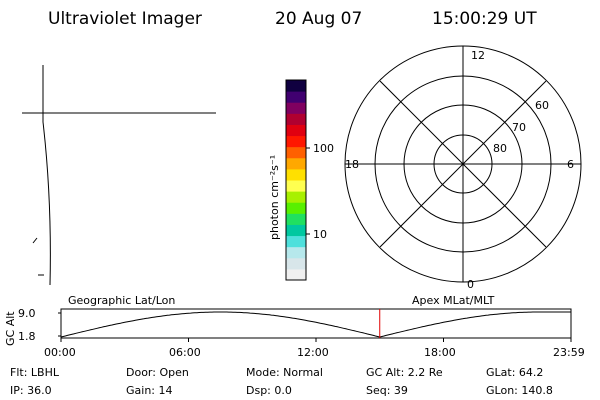 The height and width of the screenshot is (400, 600). Describe the element at coordinates (10, 328) in the screenshot. I see `timeline-ylabel: GC Alt` at that location.